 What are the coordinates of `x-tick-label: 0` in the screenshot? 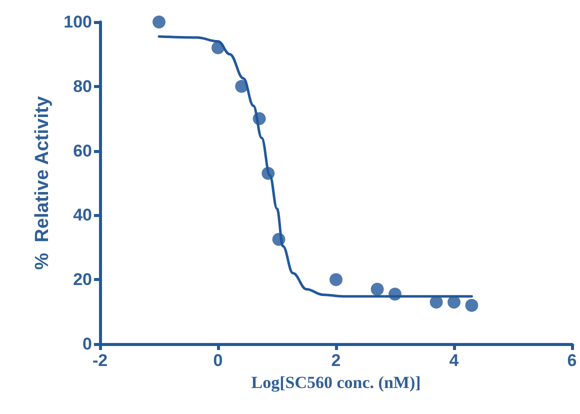 It's located at (218, 360).